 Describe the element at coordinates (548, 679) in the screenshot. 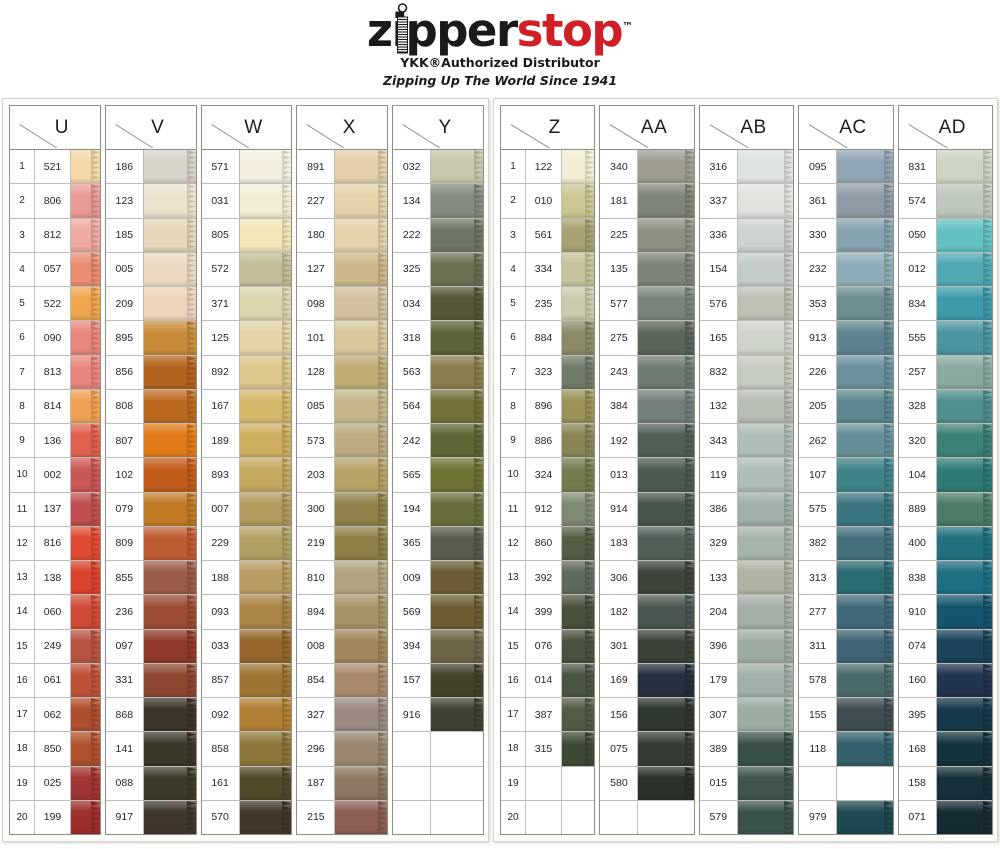

I see `swatch-row: 16 014` at that location.